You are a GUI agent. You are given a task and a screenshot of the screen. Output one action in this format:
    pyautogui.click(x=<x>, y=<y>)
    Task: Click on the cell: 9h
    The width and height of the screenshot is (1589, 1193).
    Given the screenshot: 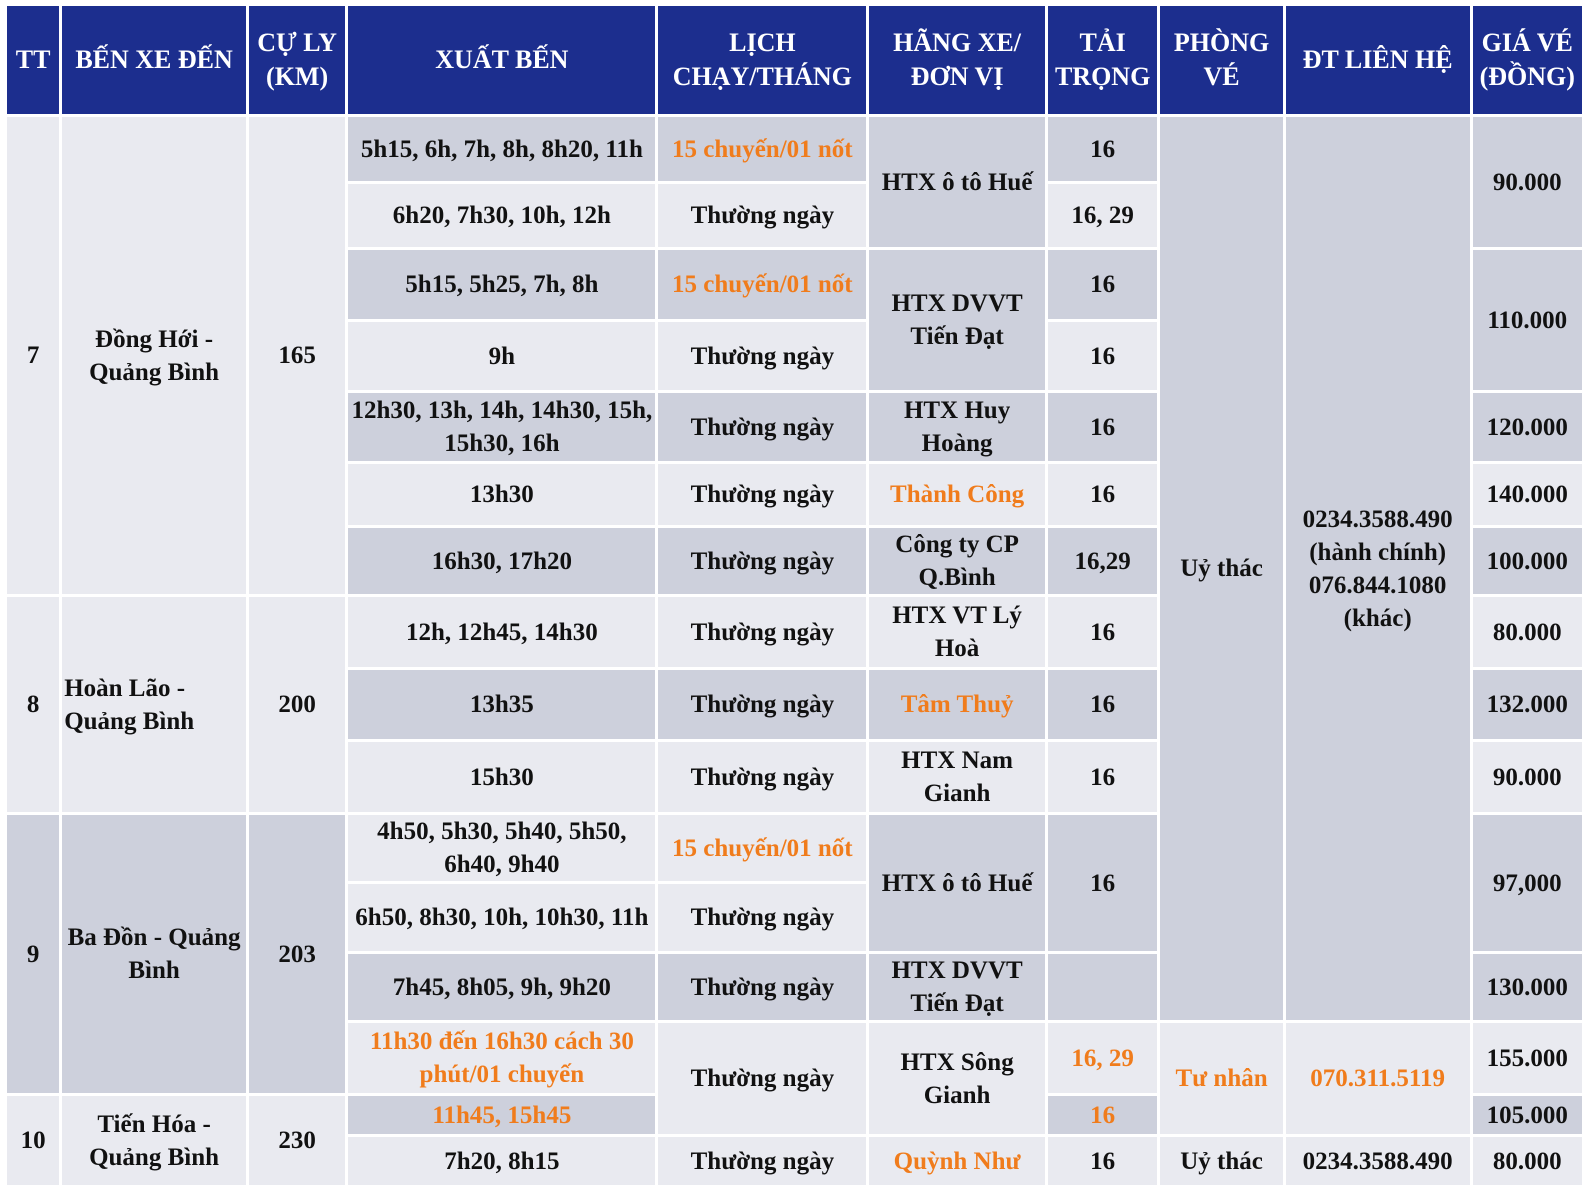 What is the action you would take?
    pyautogui.click(x=502, y=356)
    